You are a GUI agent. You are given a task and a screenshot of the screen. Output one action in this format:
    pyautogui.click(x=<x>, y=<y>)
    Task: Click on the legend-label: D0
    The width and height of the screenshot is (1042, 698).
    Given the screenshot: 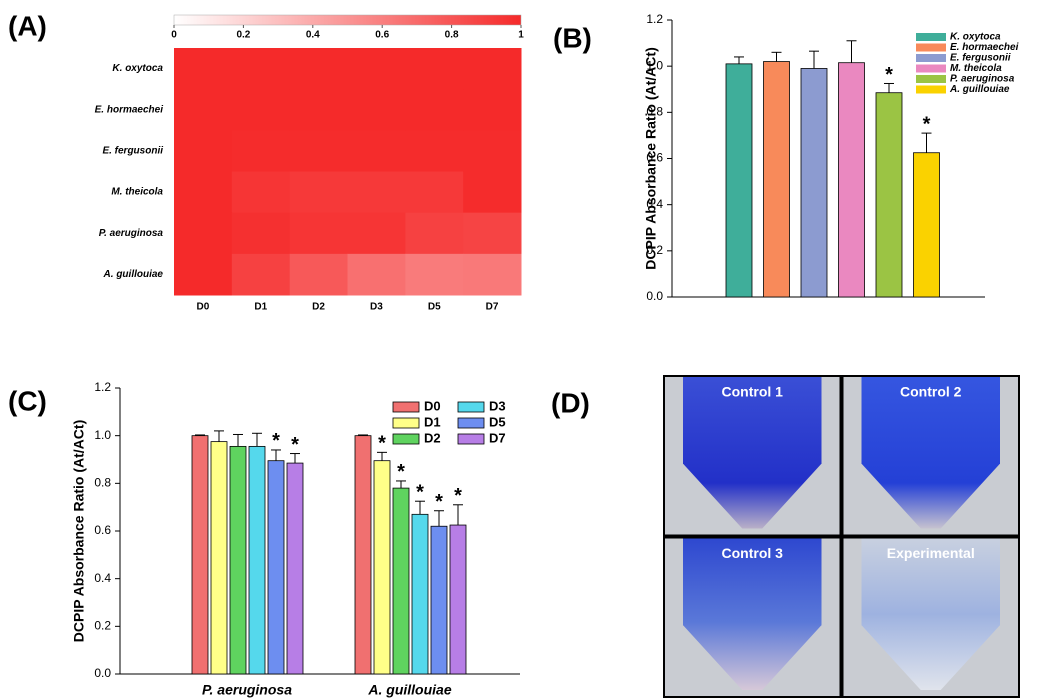 What is the action you would take?
    pyautogui.click(x=432, y=405)
    